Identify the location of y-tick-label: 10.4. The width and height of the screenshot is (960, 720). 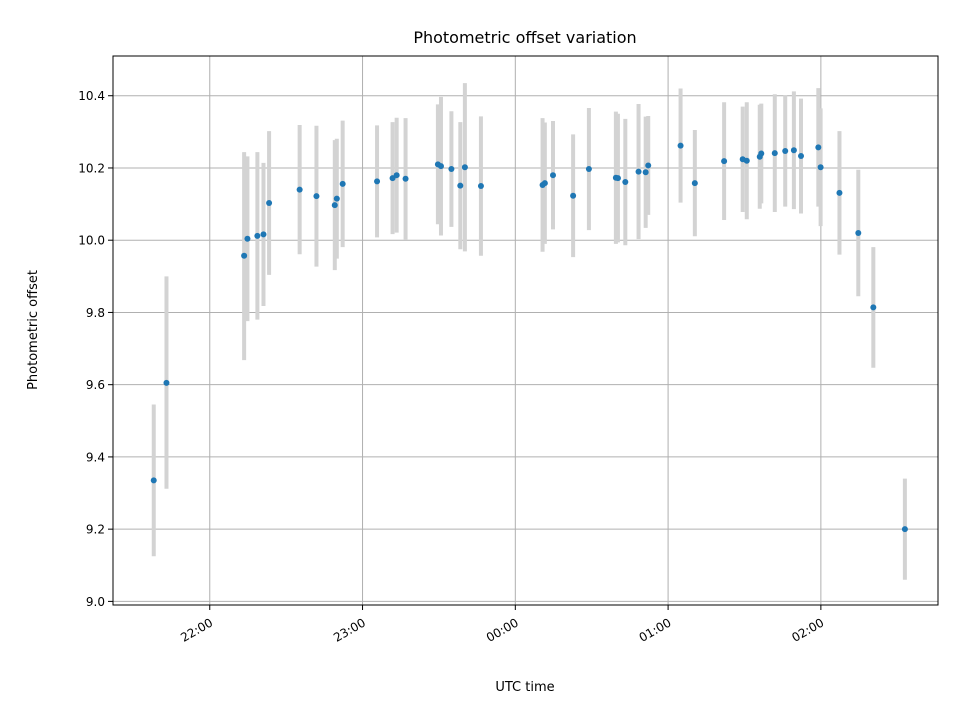
(91, 96).